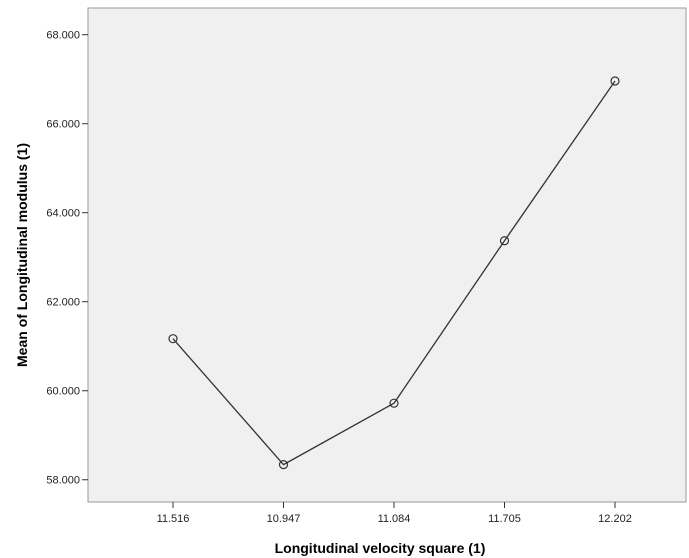 The height and width of the screenshot is (558, 689). What do you see at coordinates (615, 519) in the screenshot?
I see `x-tick-label: 12.202` at bounding box center [615, 519].